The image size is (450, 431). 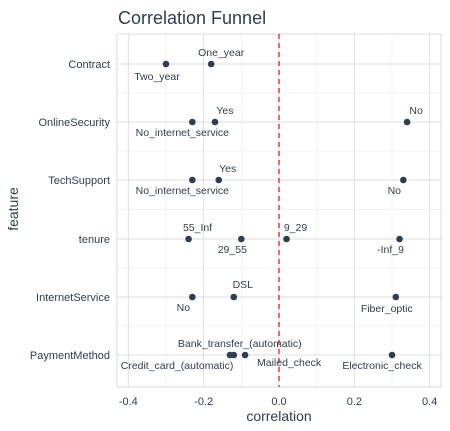 What do you see at coordinates (13, 209) in the screenshot?
I see `y-axis-title: feature` at bounding box center [13, 209].